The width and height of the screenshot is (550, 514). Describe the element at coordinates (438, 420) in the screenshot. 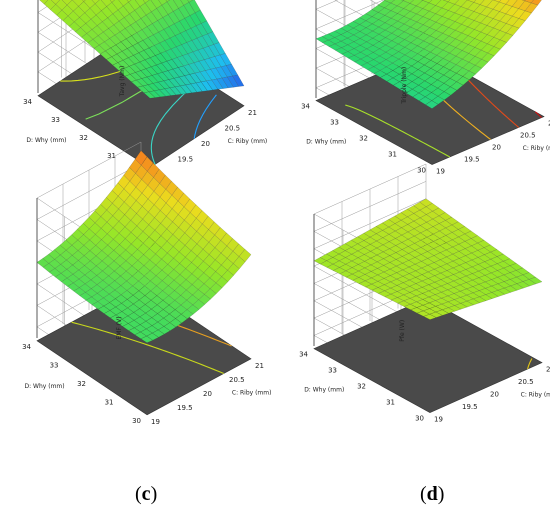

I see `x-tick-label: 19` at that location.